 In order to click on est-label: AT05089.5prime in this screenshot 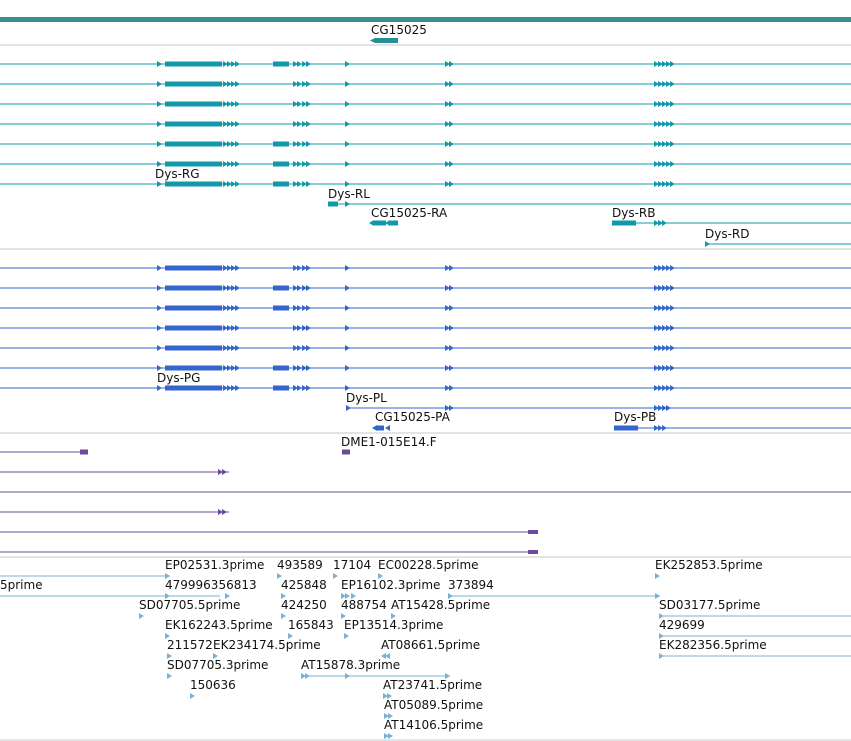, I will do `click(433, 705)`.